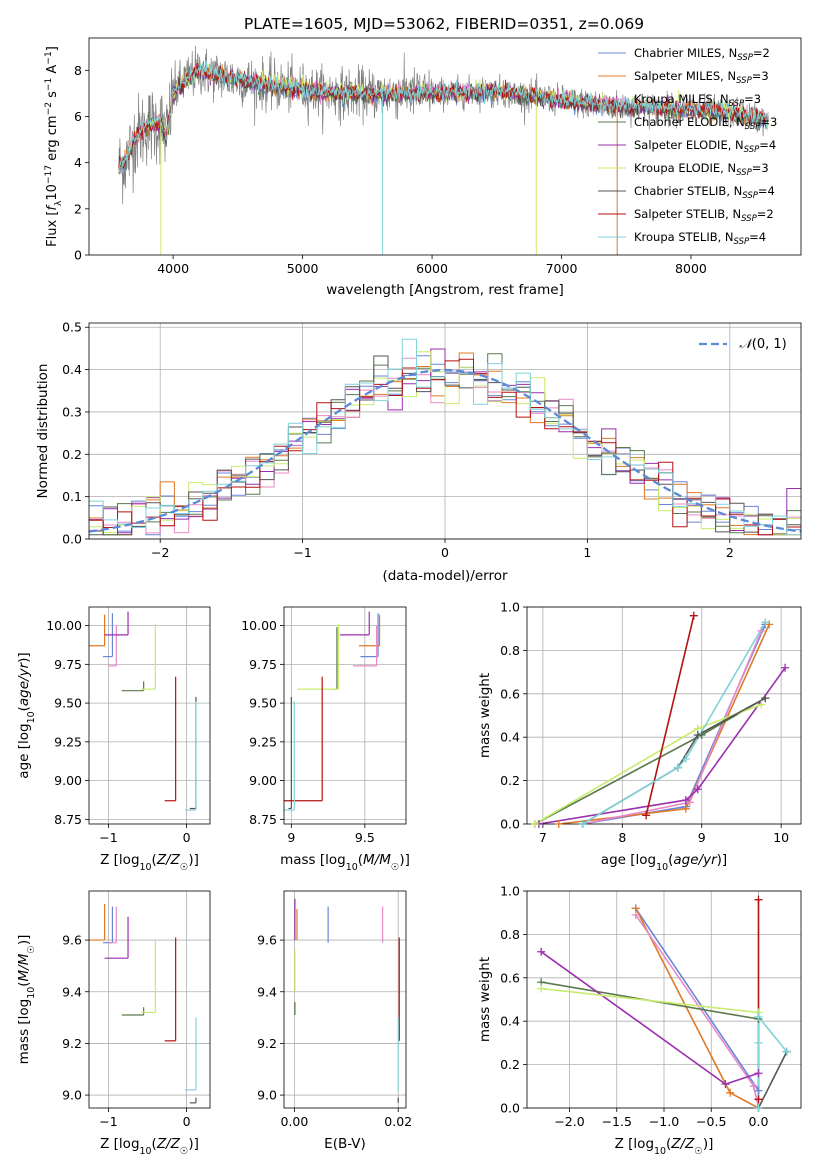 The width and height of the screenshot is (819, 1170). I want to click on legend-label: 𝒩(0, 1), so click(762, 344).